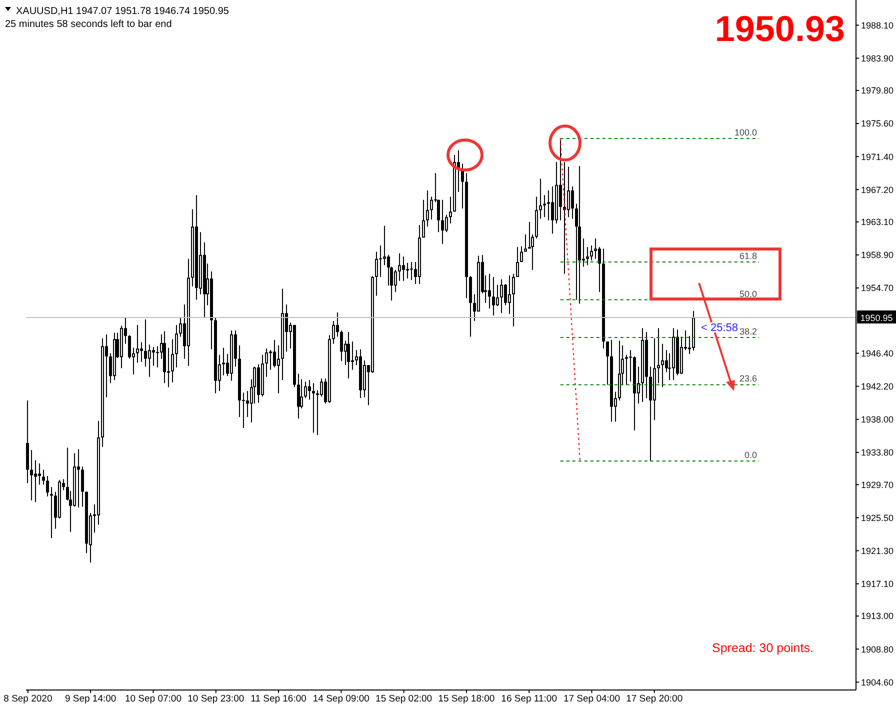 The image size is (896, 708). Describe the element at coordinates (877, 682) in the screenshot. I see `y-tick-label: 1904.60` at that location.